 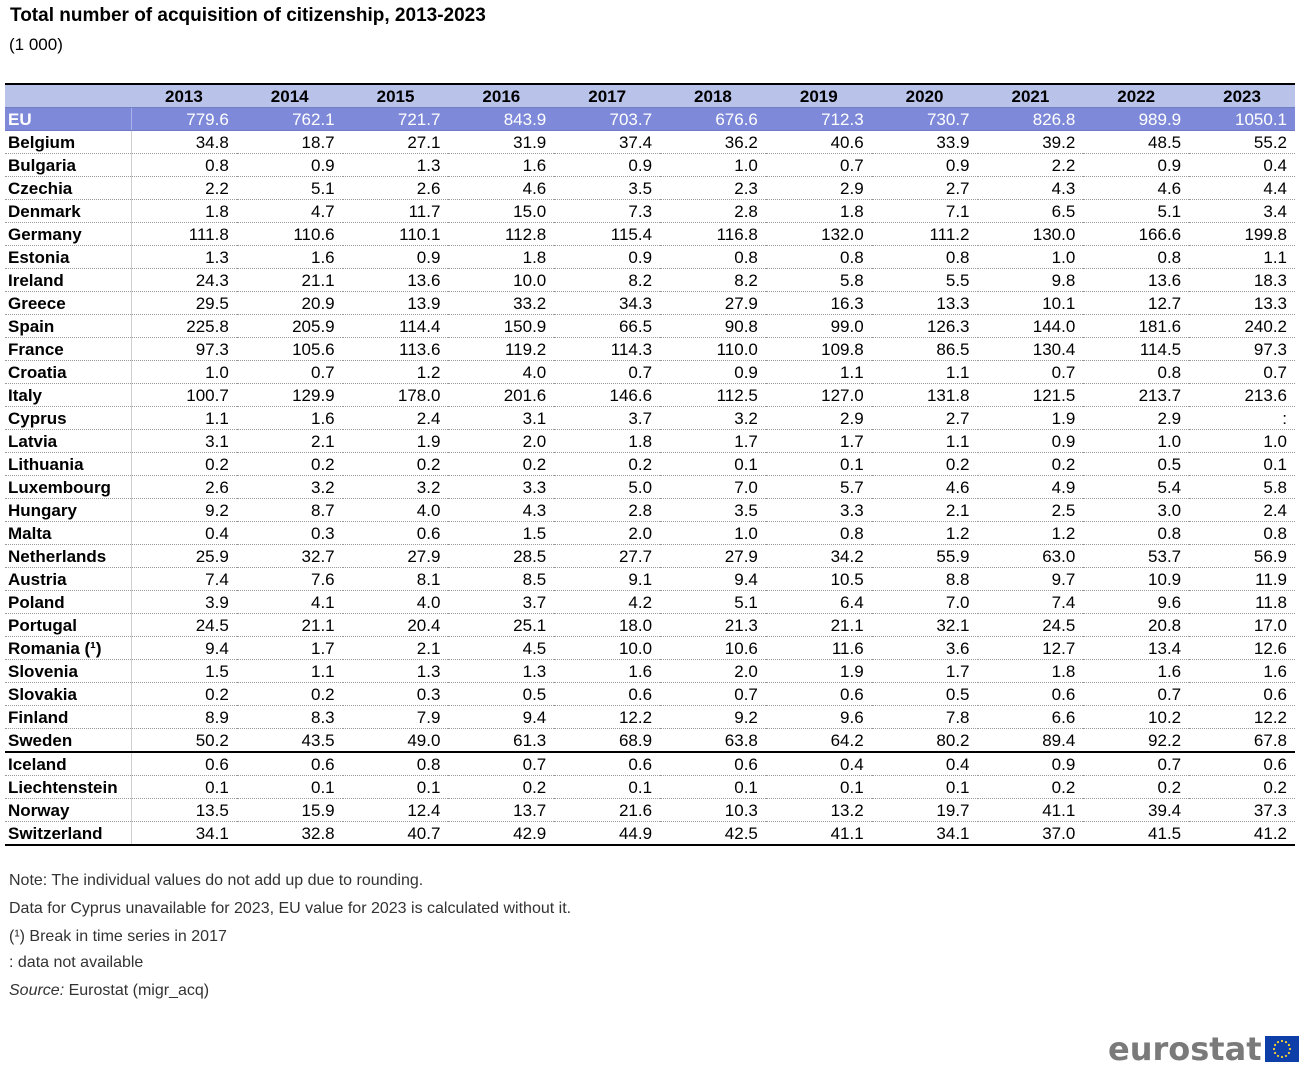 I want to click on table-cell: 2.2, so click(x=1030, y=165).